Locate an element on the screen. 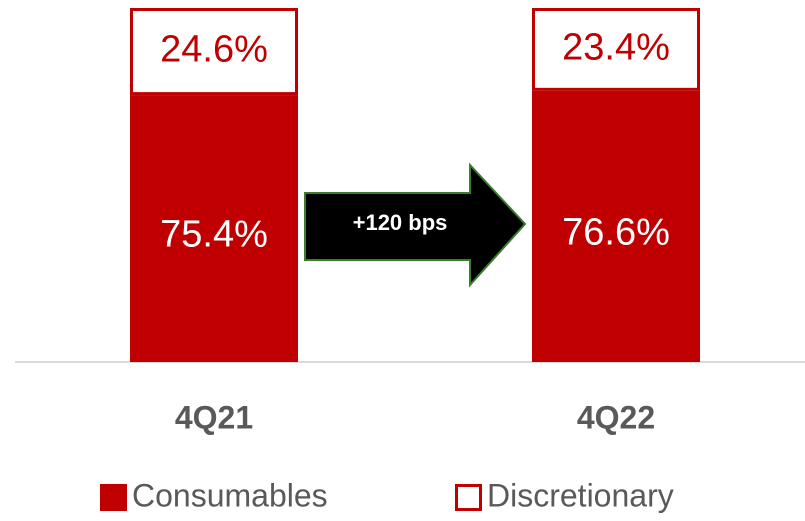 Image resolution: width=805 pixels, height=521 pixels. x-tick-label: 4Q22 is located at coordinates (616, 417).